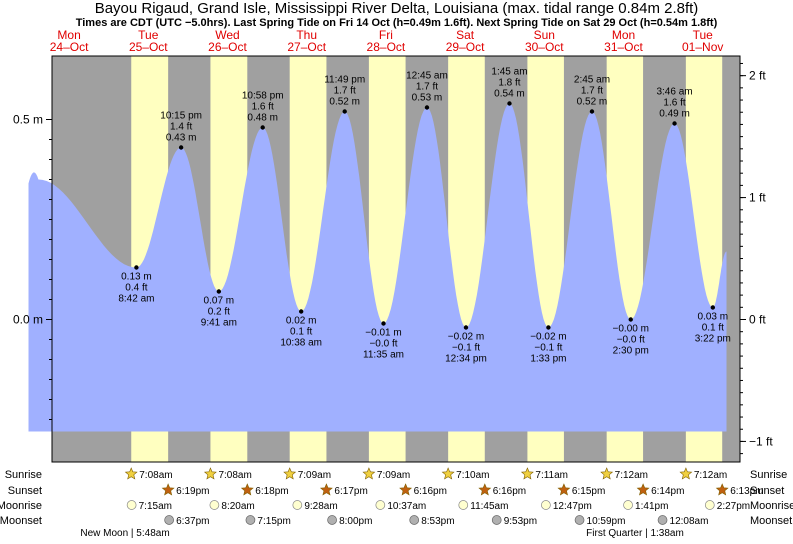 The width and height of the screenshot is (793, 544). What do you see at coordinates (262, 118) in the screenshot?
I see `tide-height-m: 0.48 m` at bounding box center [262, 118].